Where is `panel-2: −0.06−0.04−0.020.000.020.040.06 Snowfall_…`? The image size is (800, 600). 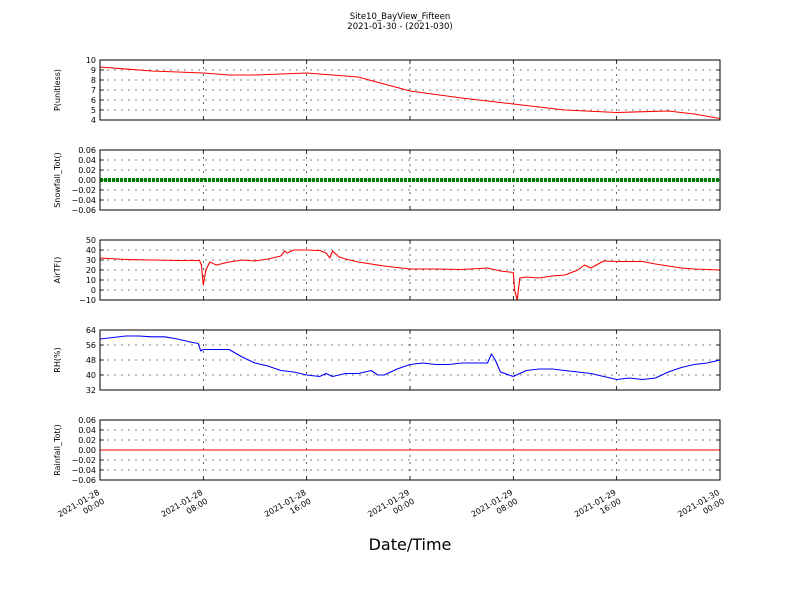
panel-2: −0.06−0.04−0.020.000.020.040.06 Snowfall_… is located at coordinates (387, 180).